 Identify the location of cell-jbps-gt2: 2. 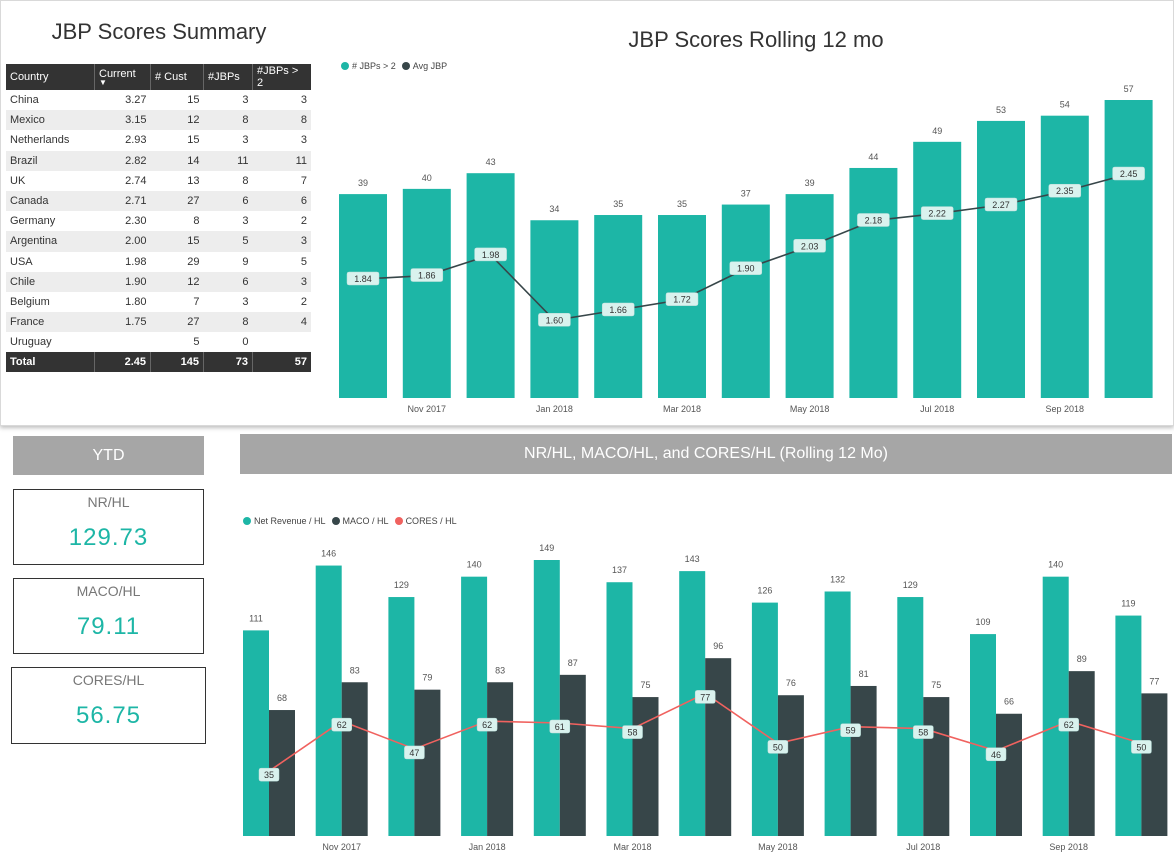
(303, 221).